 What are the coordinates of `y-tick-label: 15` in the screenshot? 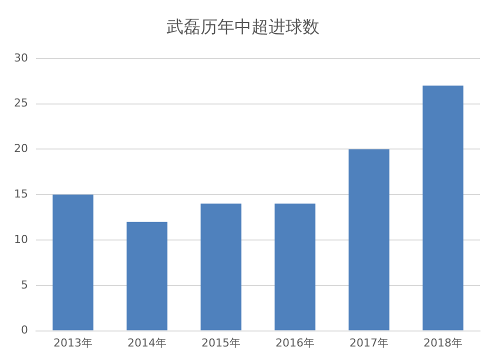 It's located at (21, 193).